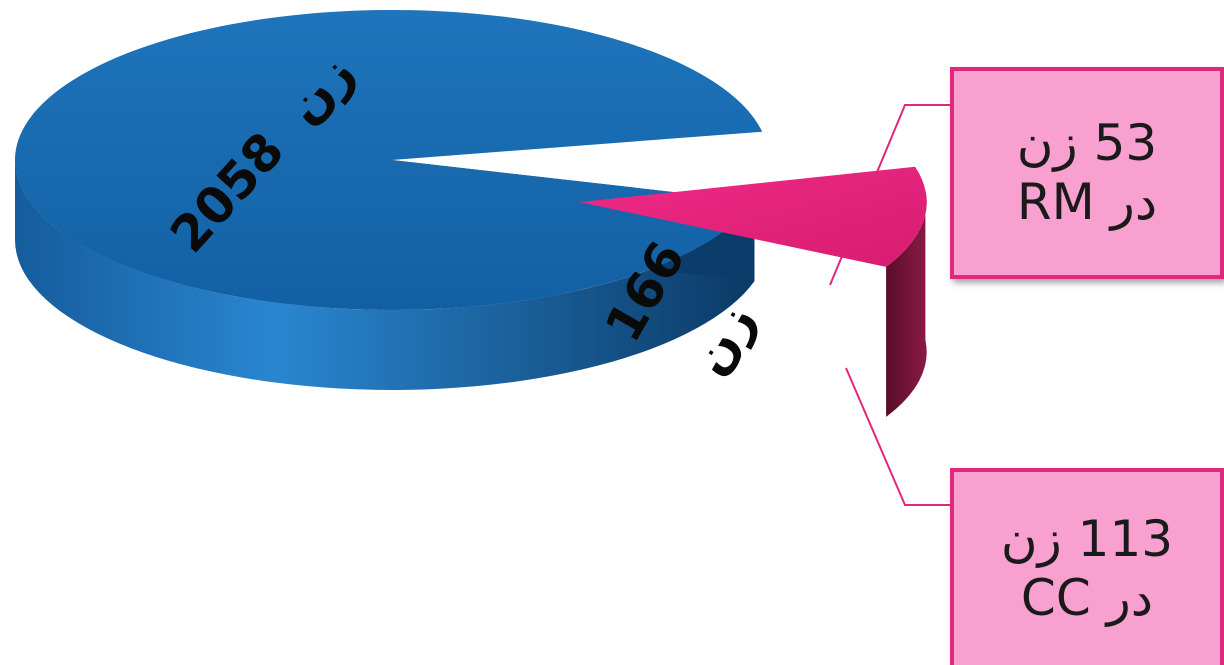 The image size is (1224, 665). What do you see at coordinates (1087, 538) in the screenshot?
I see `callout-cc-line1: 113 زن` at bounding box center [1087, 538].